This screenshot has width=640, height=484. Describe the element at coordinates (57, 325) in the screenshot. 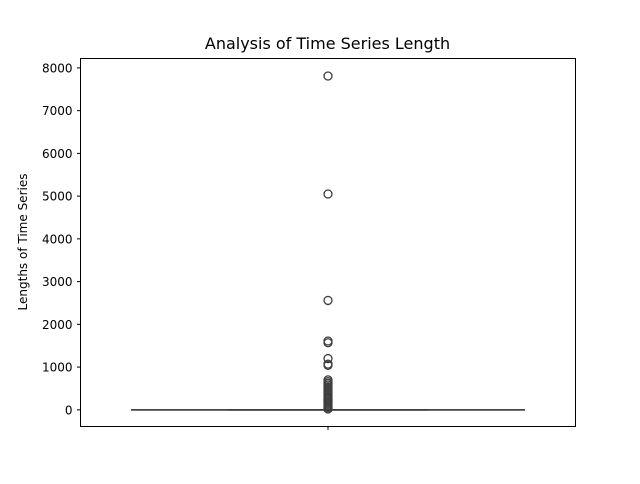

I see `y-tick-label: 2000` at that location.